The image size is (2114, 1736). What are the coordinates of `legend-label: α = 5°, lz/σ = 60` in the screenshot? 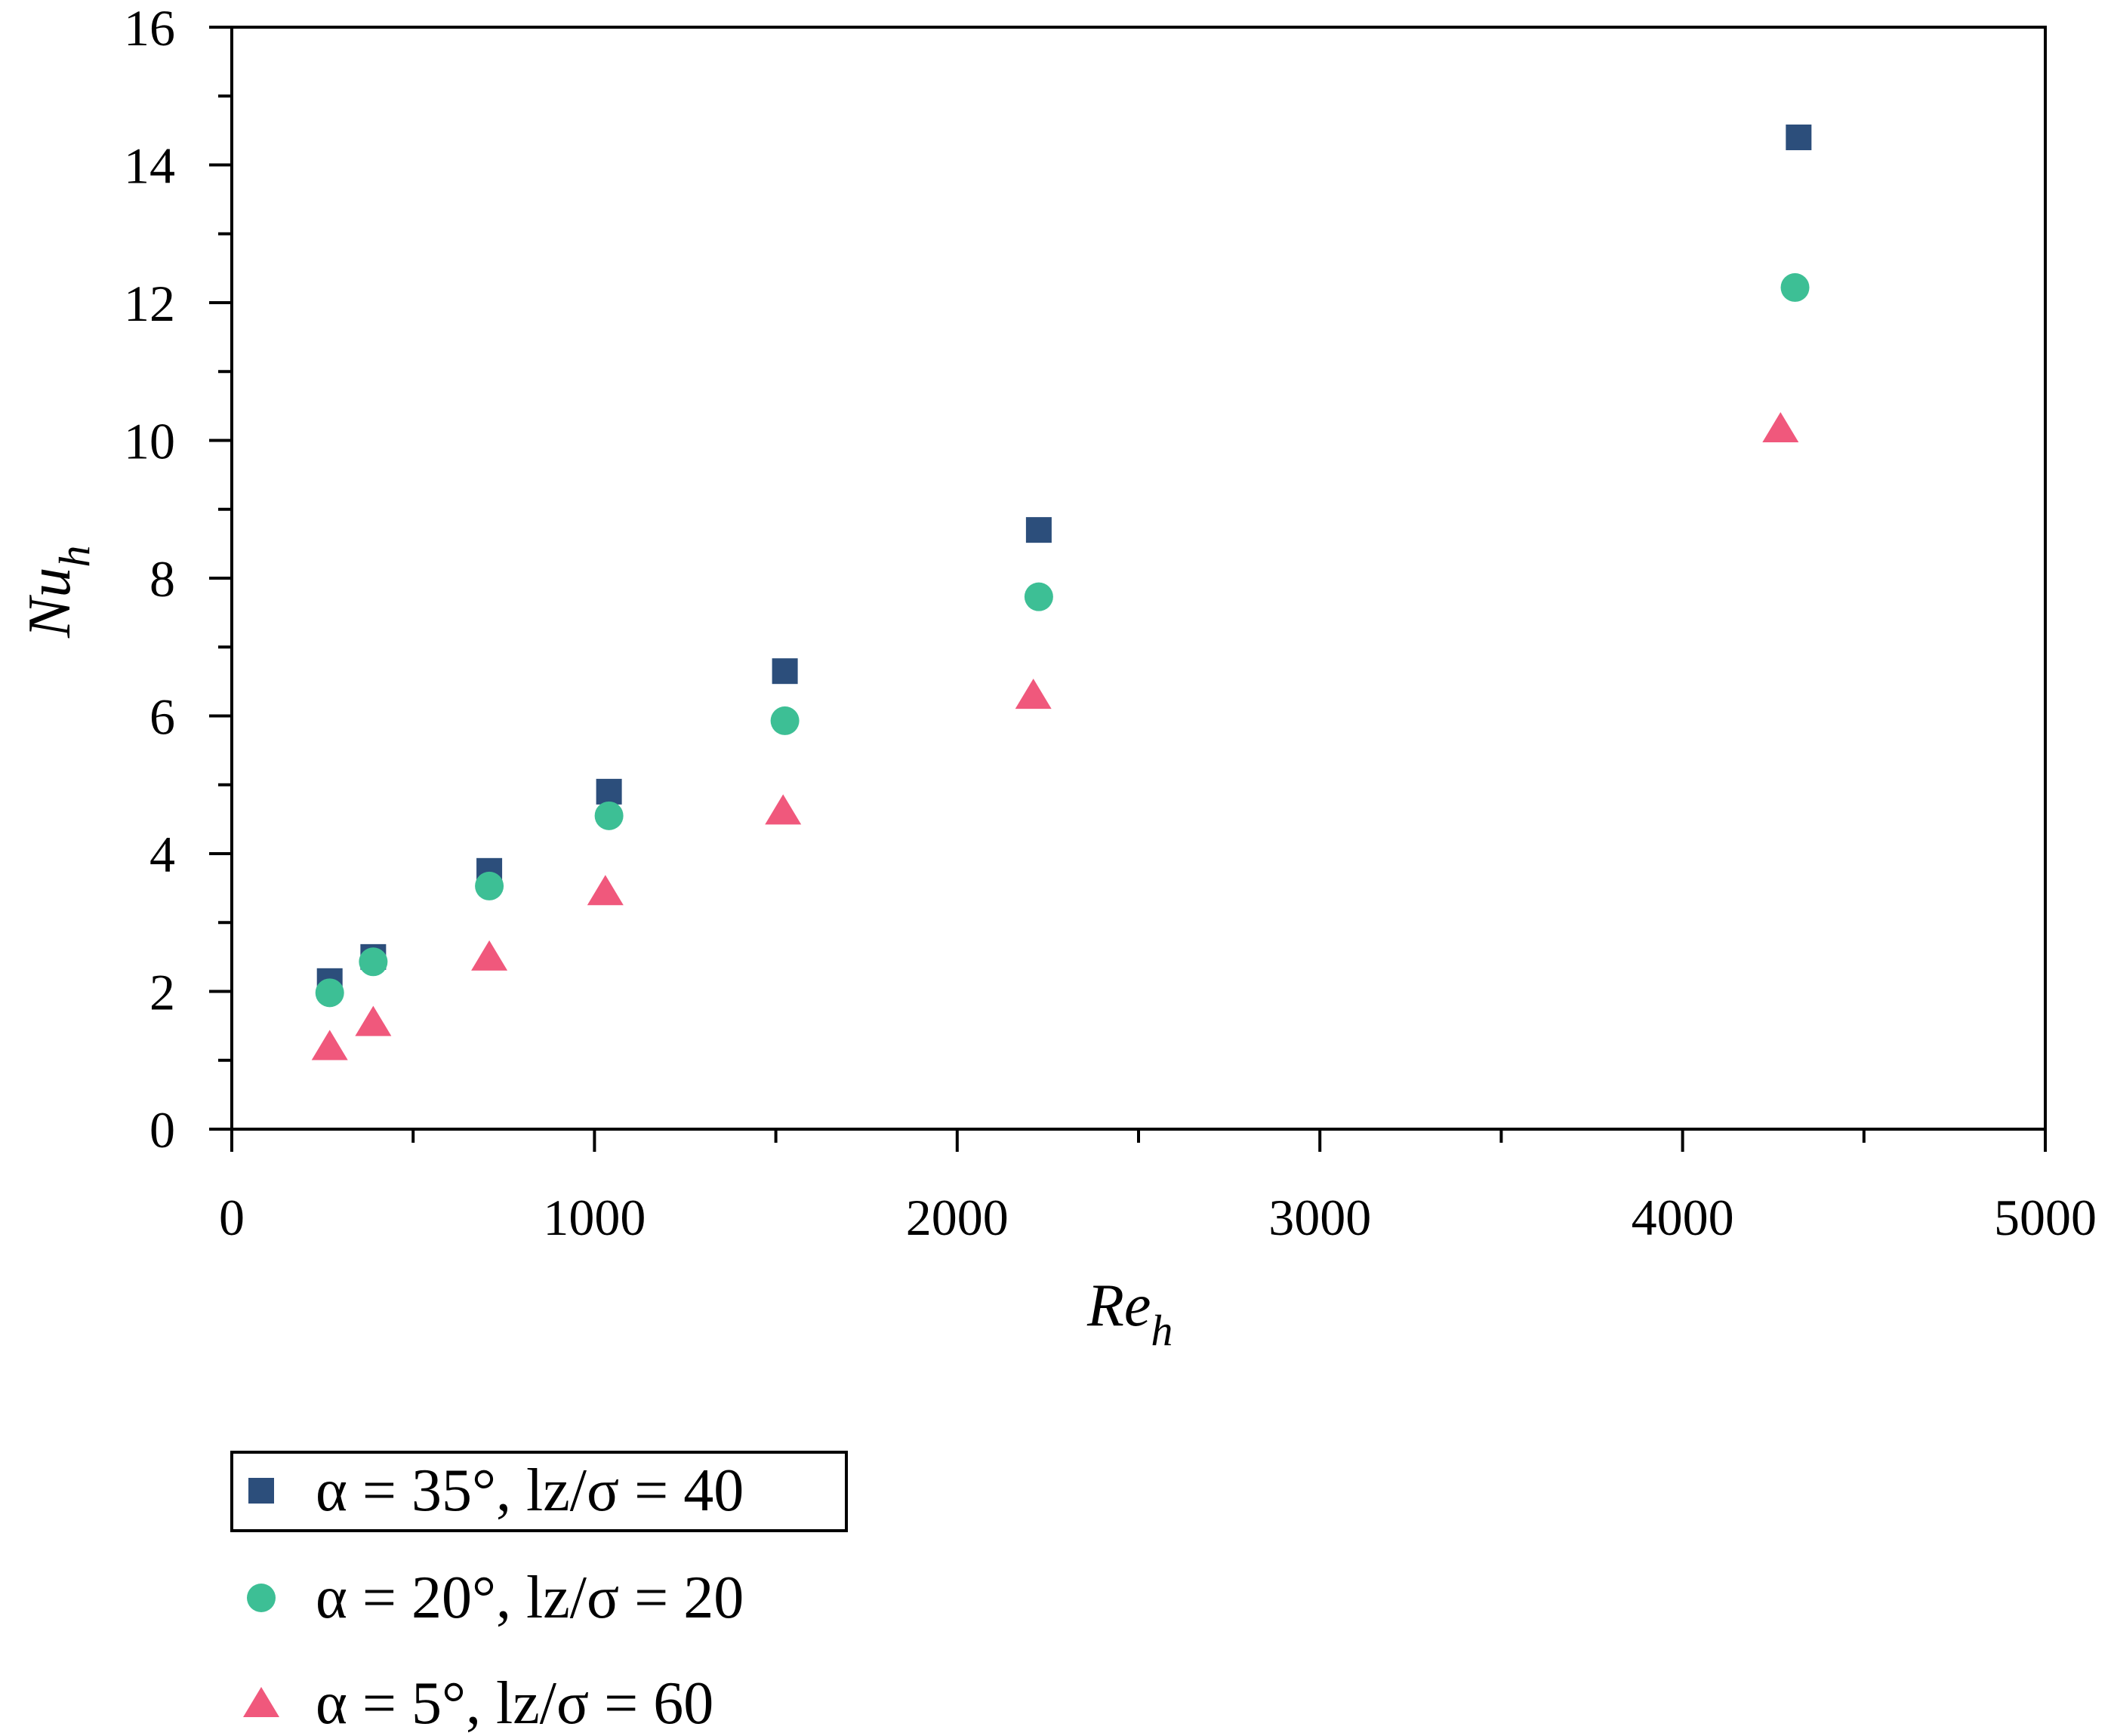 It's located at (515, 1703).